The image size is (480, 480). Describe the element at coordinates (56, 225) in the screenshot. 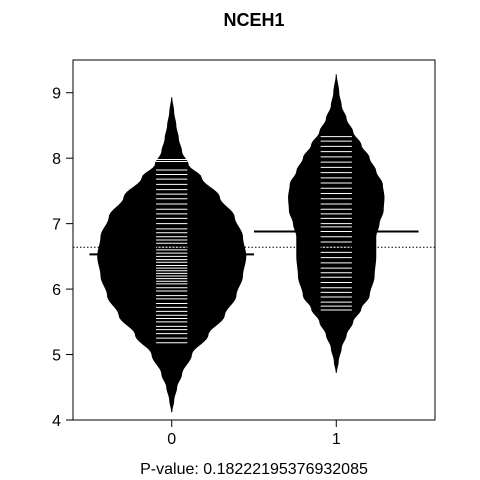

I see `y-tick-label: 7` at that location.